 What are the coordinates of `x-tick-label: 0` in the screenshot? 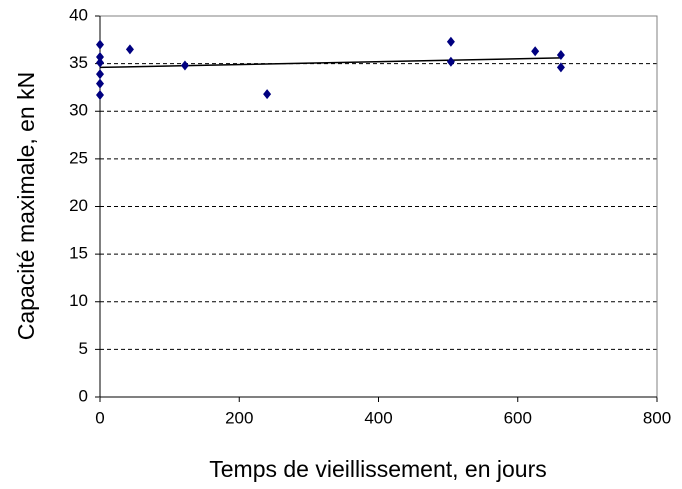 It's located at (99, 417).